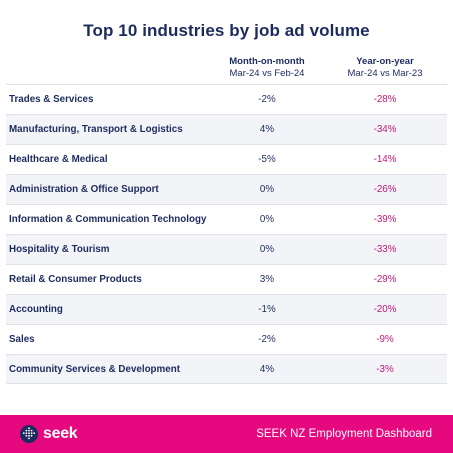  What do you see at coordinates (385, 369) in the screenshot?
I see `year-on-year-value: -3%` at bounding box center [385, 369].